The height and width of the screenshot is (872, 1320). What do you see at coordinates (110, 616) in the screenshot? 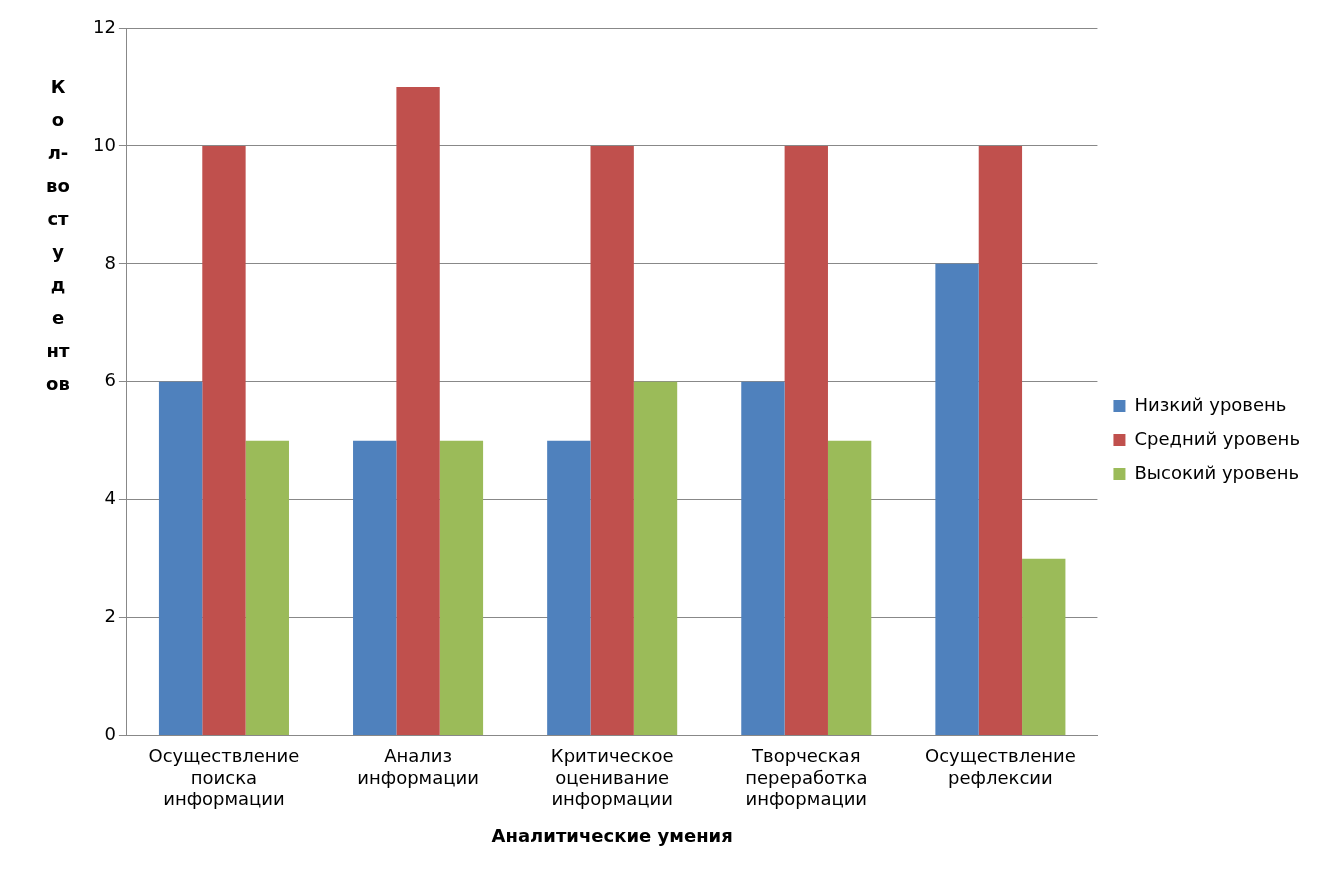
I see `y-tick-label: 2` at bounding box center [110, 616].